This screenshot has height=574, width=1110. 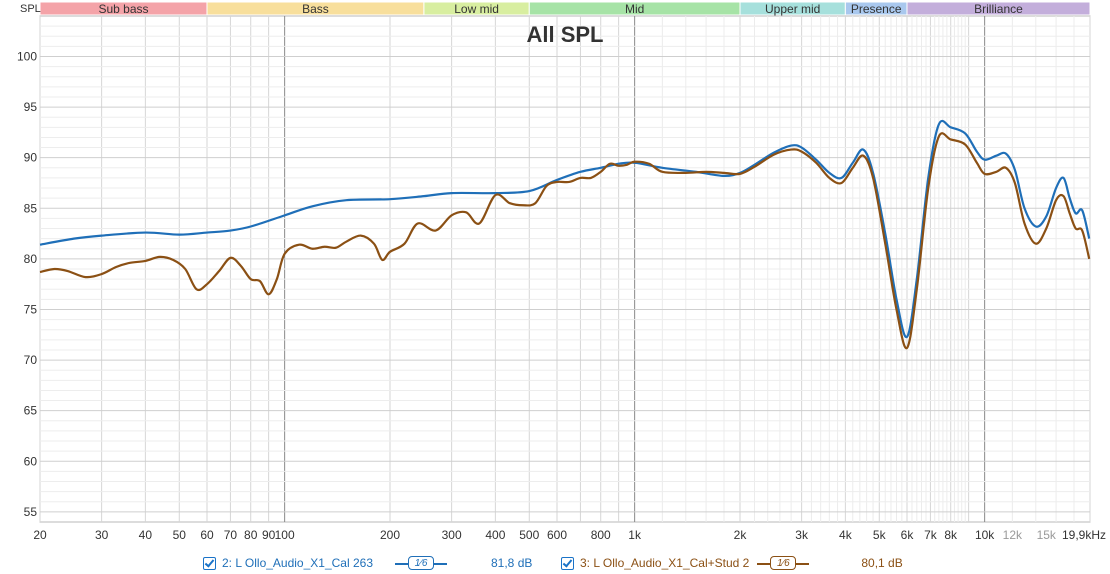 What do you see at coordinates (31, 512) in the screenshot?
I see `y-tick-label: 55` at bounding box center [31, 512].